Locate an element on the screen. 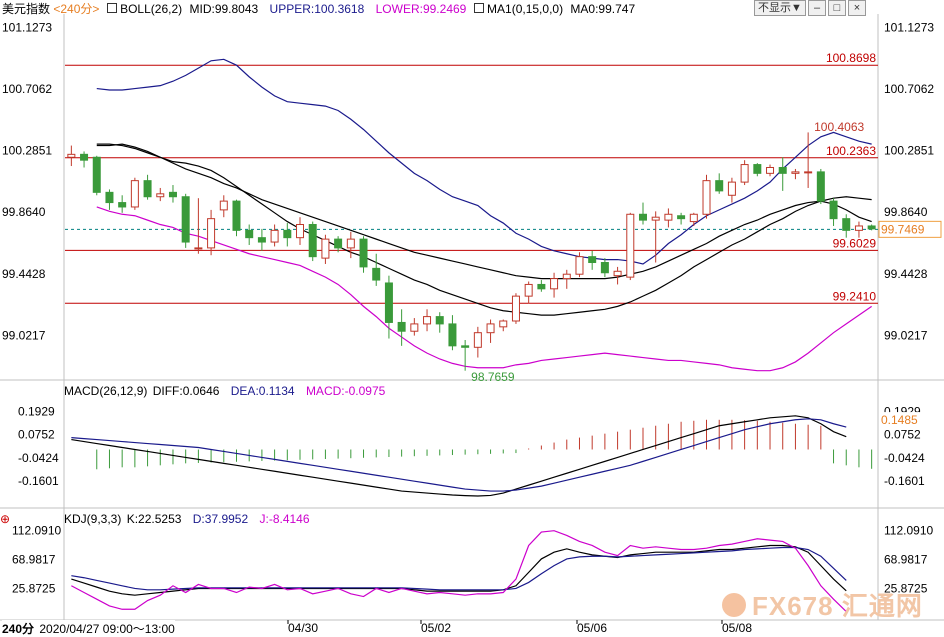 The width and height of the screenshot is (944, 637). kdj-d: D:37.9952 is located at coordinates (220, 519).